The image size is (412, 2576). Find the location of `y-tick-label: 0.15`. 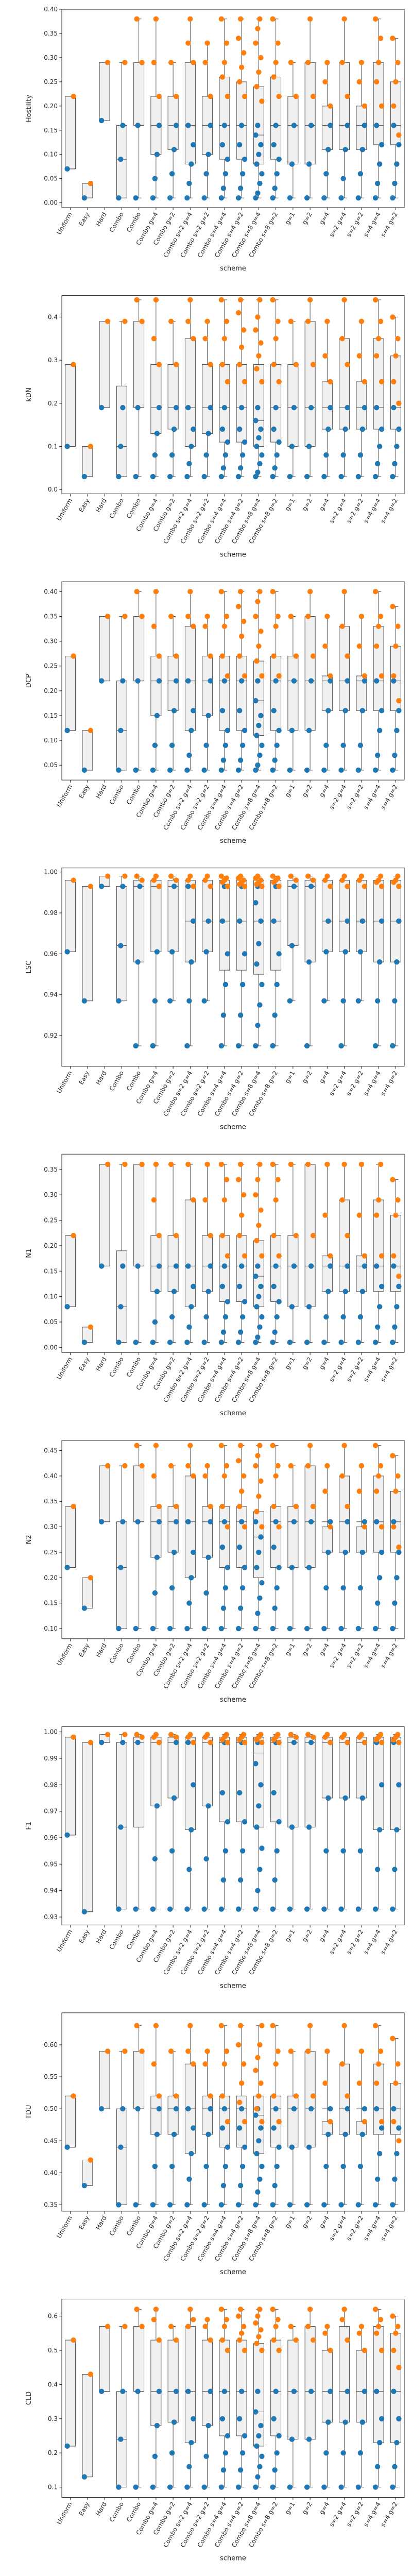

y-tick-label: 0.15 is located at coordinates (51, 1603).